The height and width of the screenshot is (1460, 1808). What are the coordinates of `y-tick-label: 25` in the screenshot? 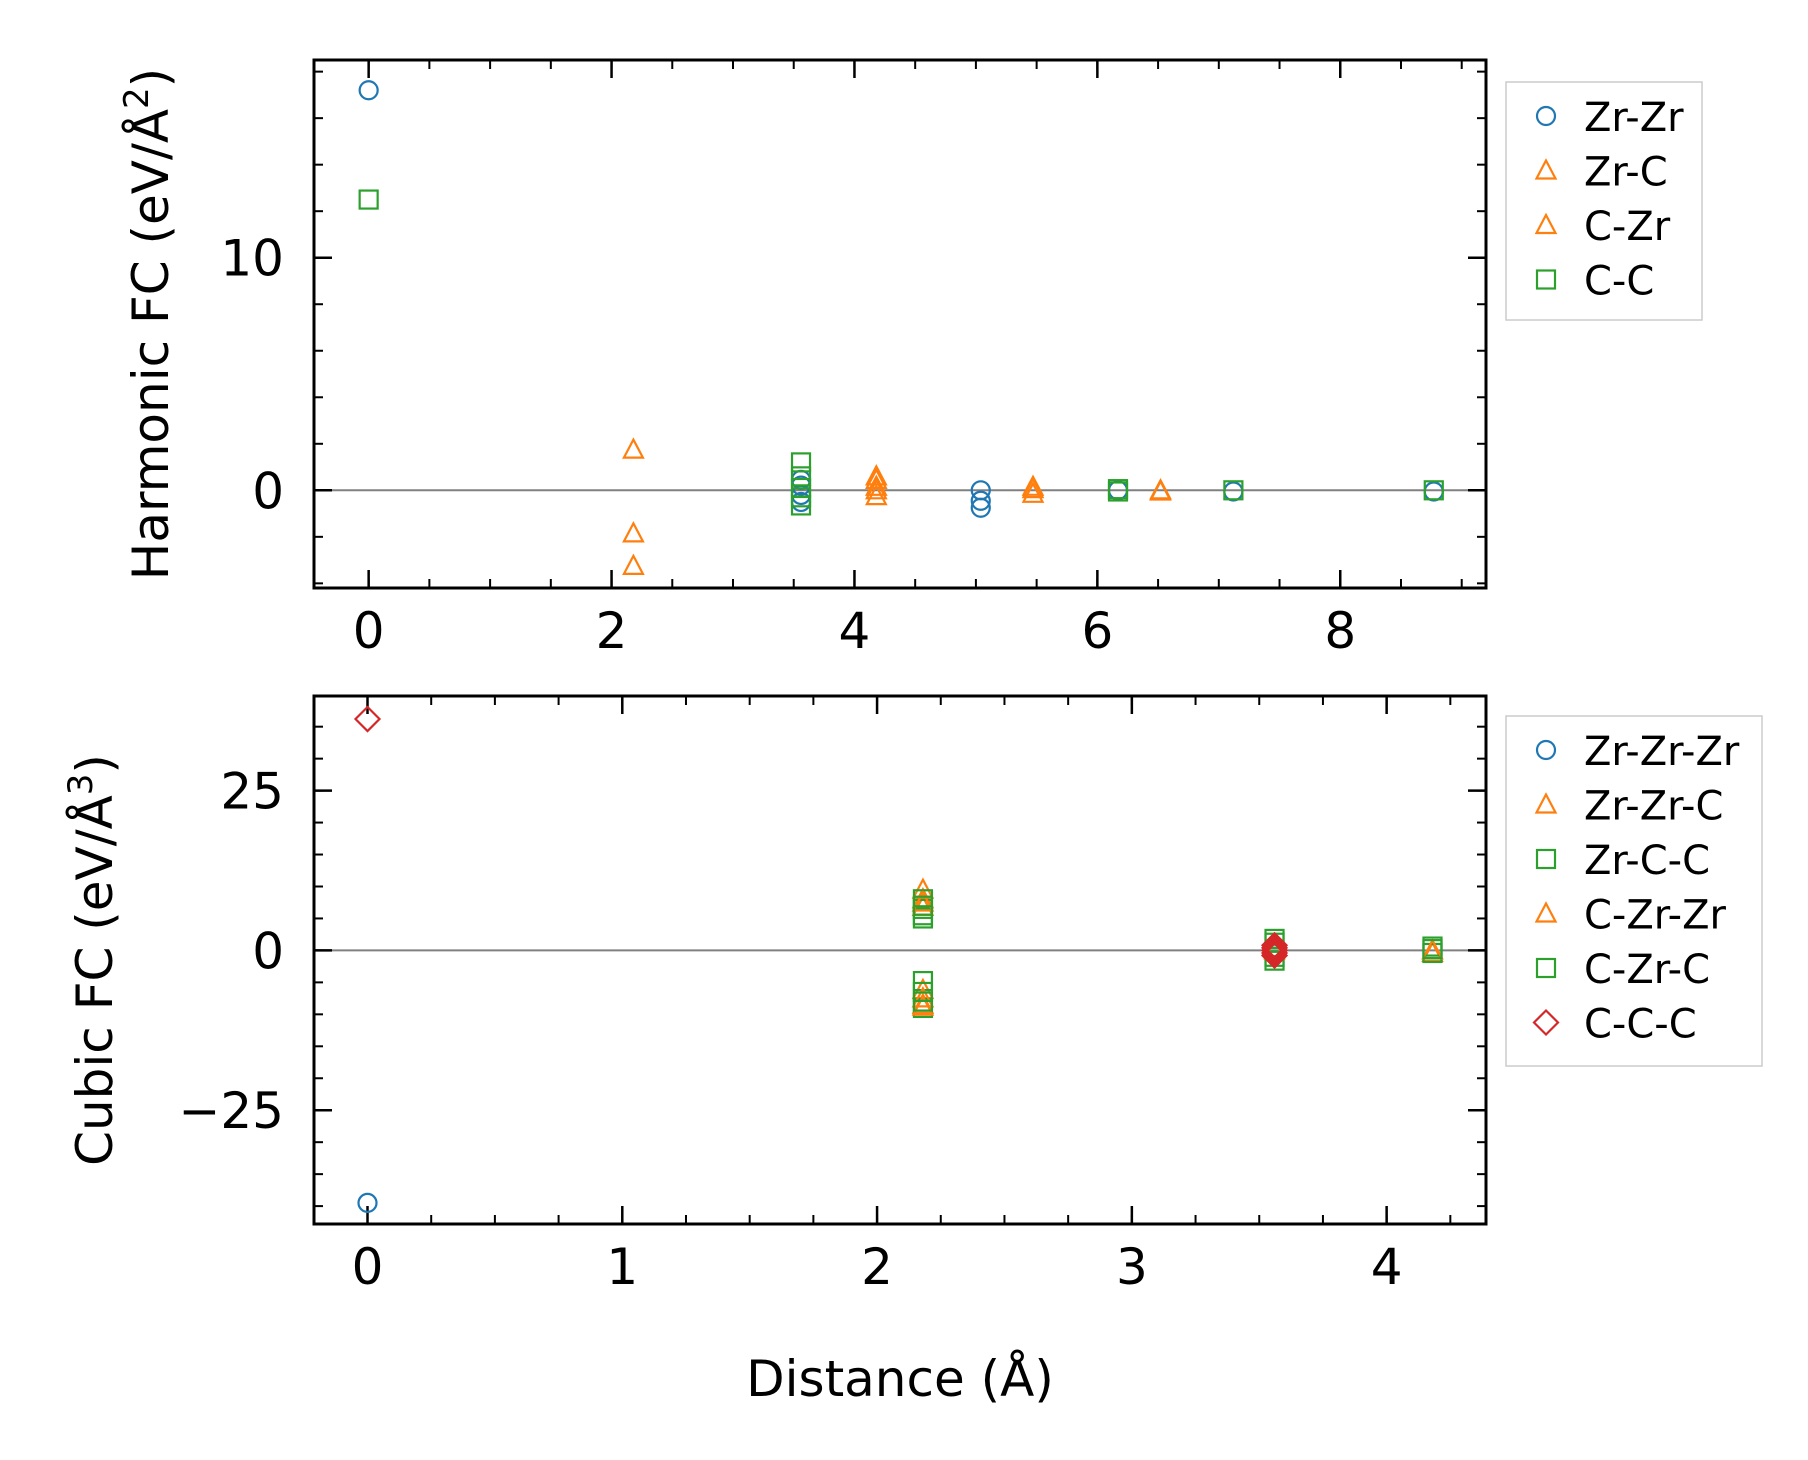 It's located at (252, 792).